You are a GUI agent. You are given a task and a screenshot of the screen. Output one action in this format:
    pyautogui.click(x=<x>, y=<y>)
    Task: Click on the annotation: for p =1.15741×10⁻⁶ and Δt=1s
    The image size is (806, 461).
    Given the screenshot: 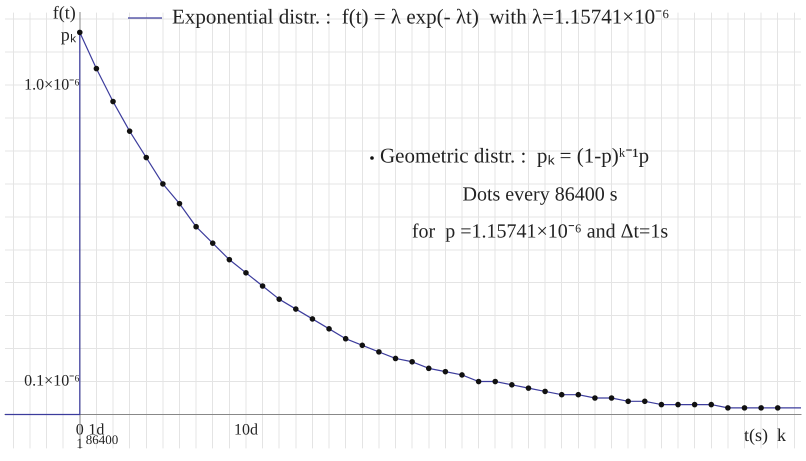 What is the action you would take?
    pyautogui.click(x=540, y=231)
    